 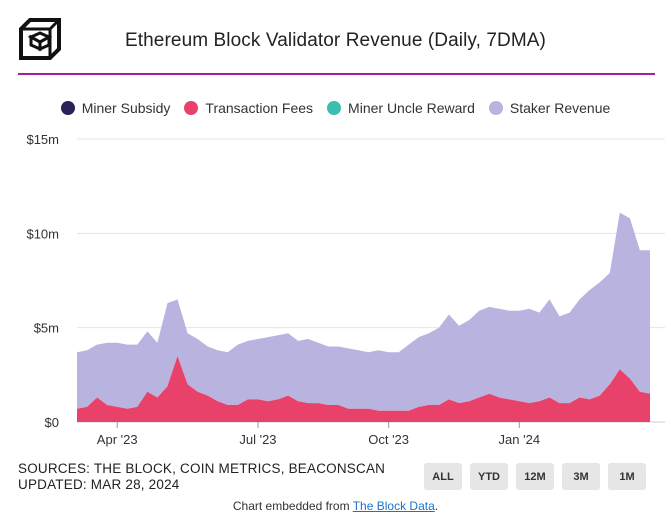 I want to click on legend-label: Miner Uncle Reward, so click(x=411, y=108).